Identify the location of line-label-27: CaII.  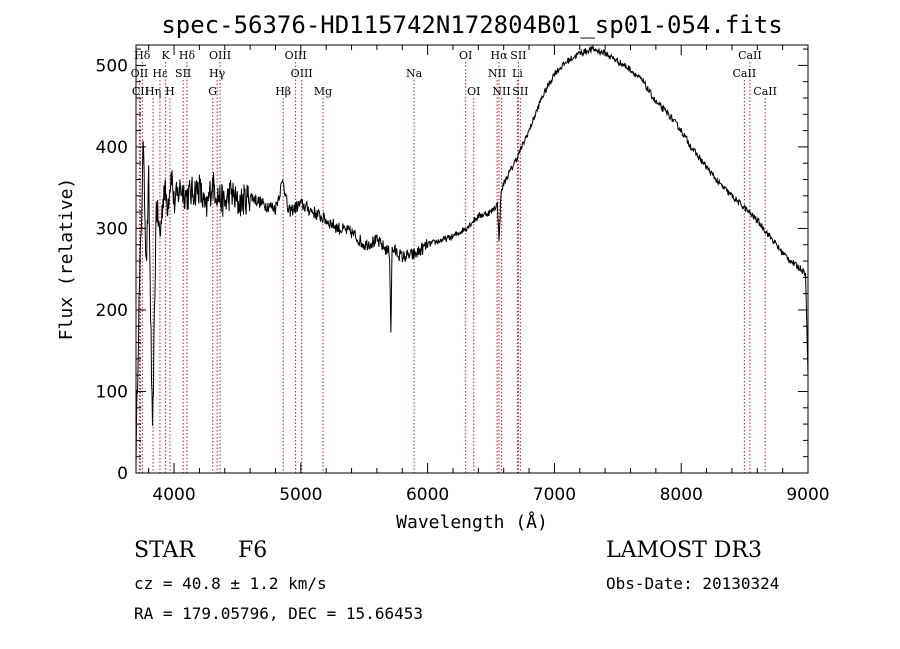
(765, 91).